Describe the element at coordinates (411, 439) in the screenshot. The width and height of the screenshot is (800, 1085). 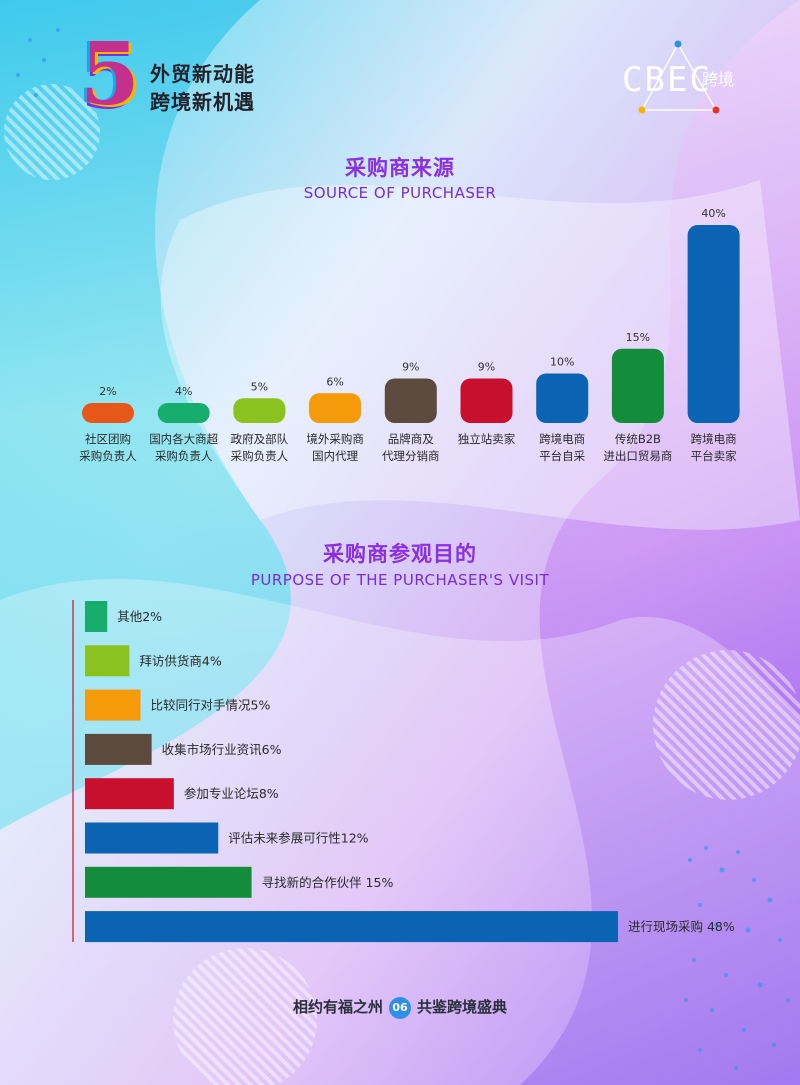
I see `category-label: 品牌商及` at that location.